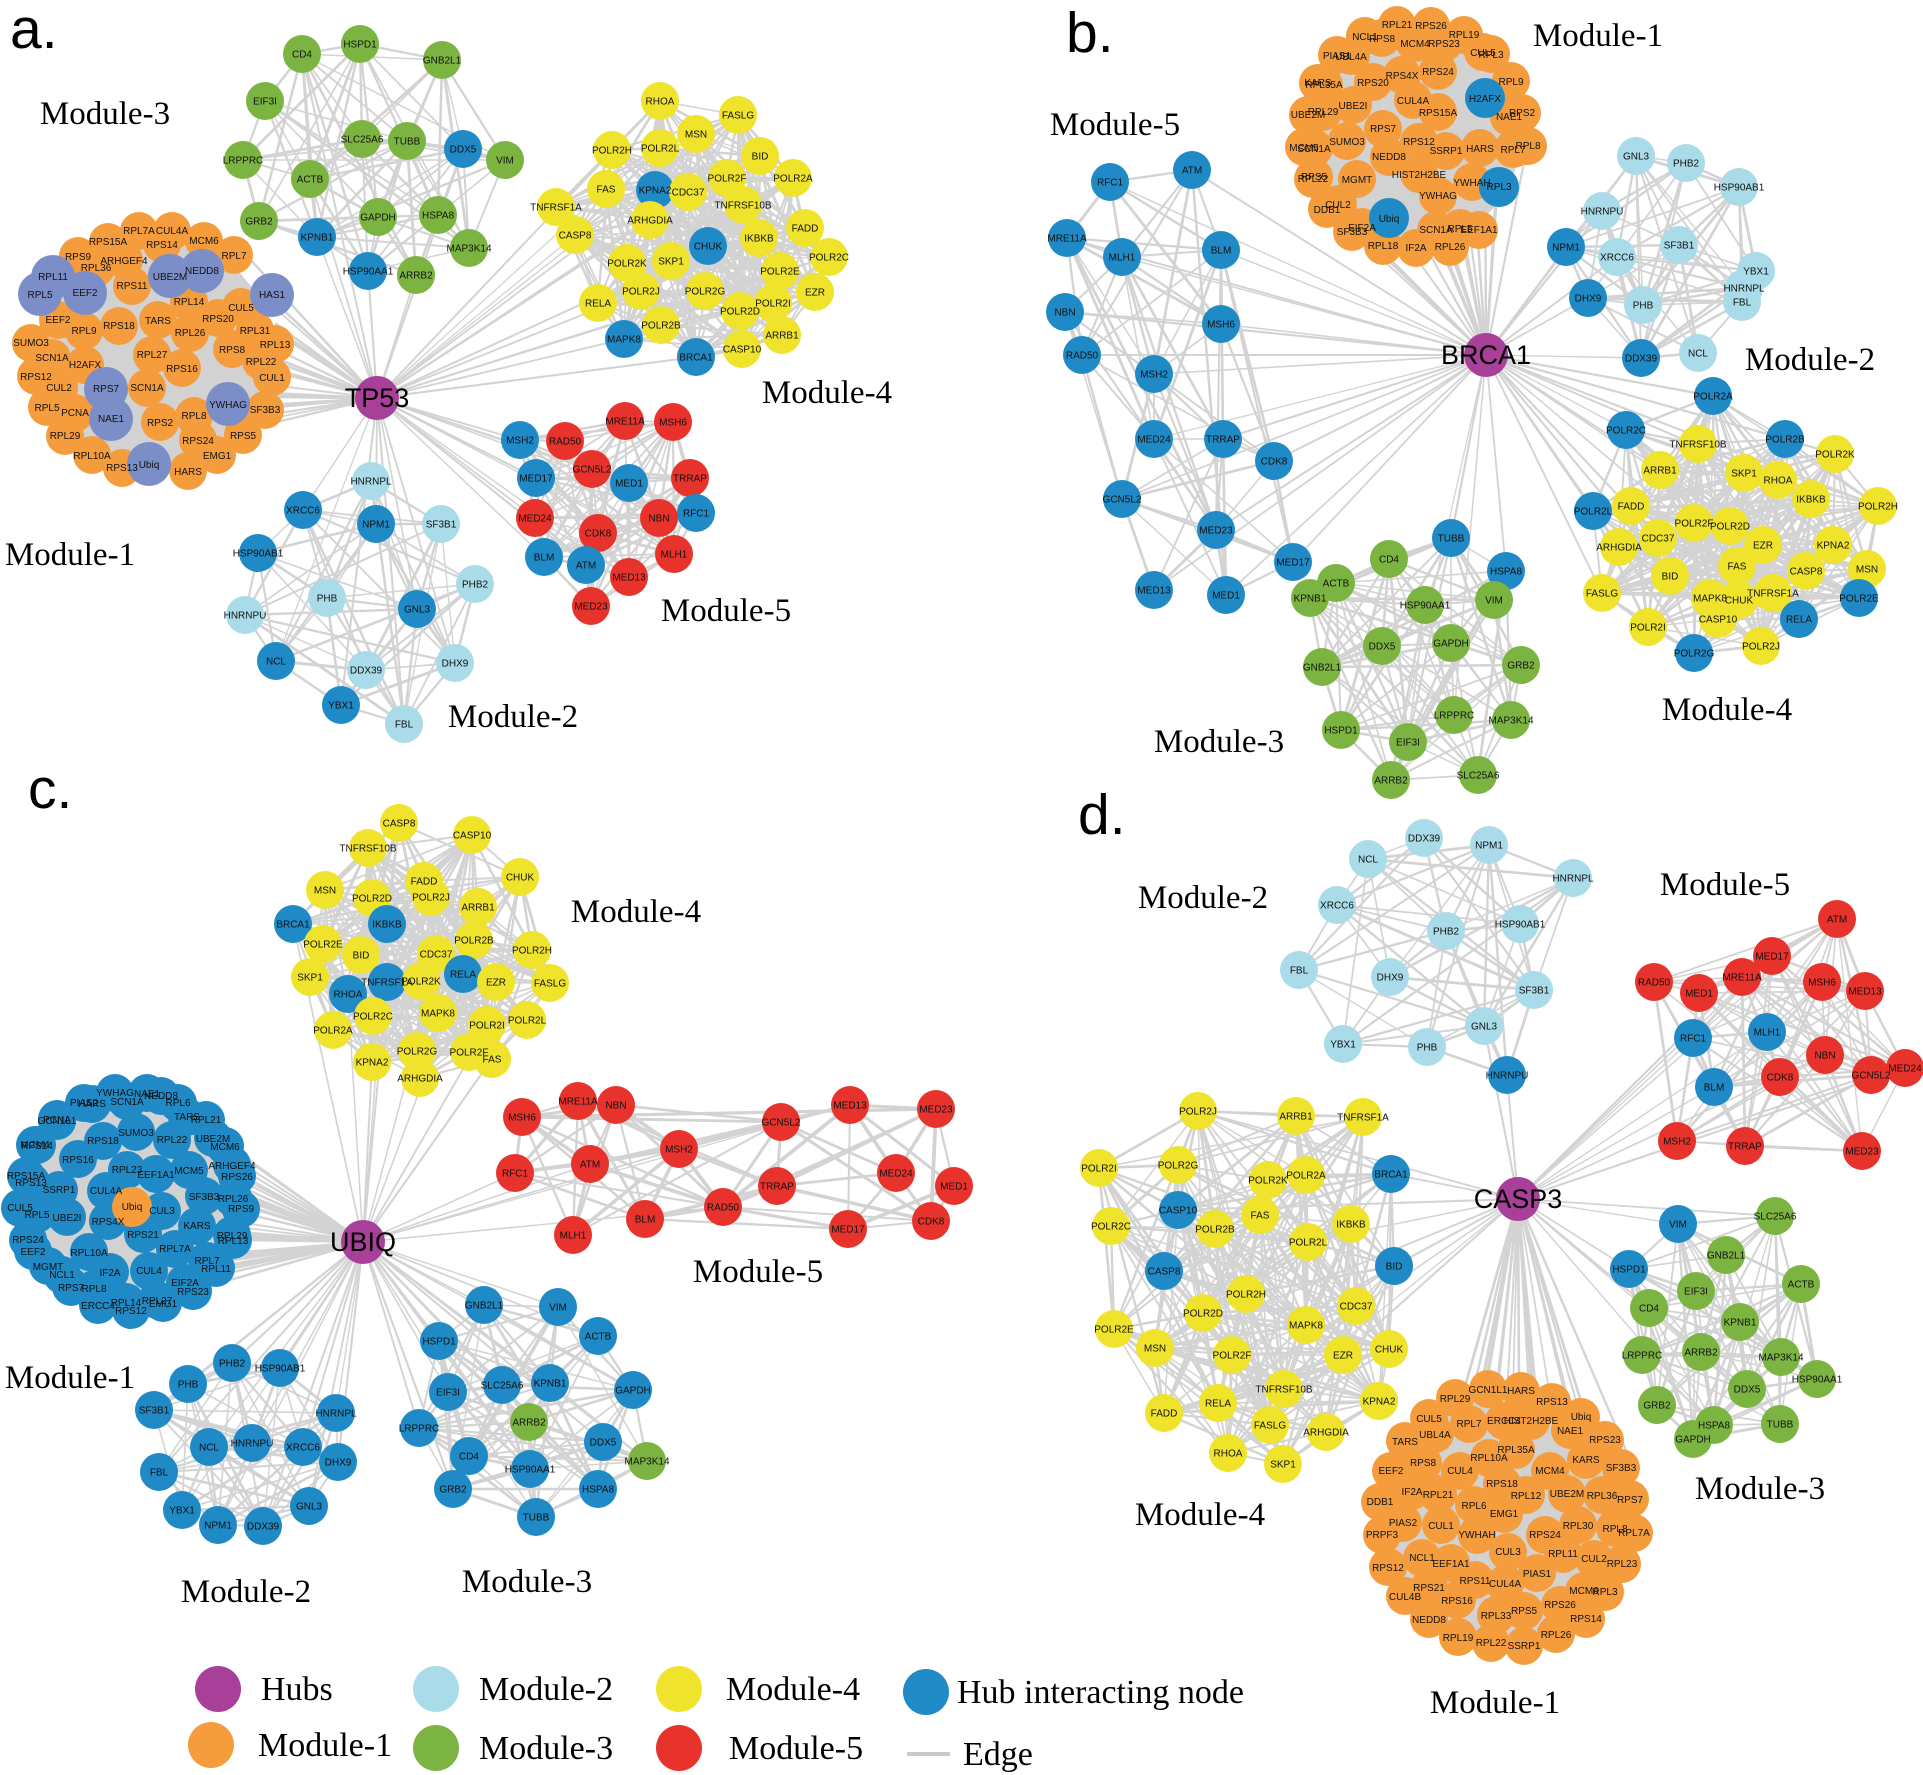 This screenshot has width=1923, height=1775. Describe the element at coordinates (1293, 563) in the screenshot. I see `svg-text: MED17` at that location.